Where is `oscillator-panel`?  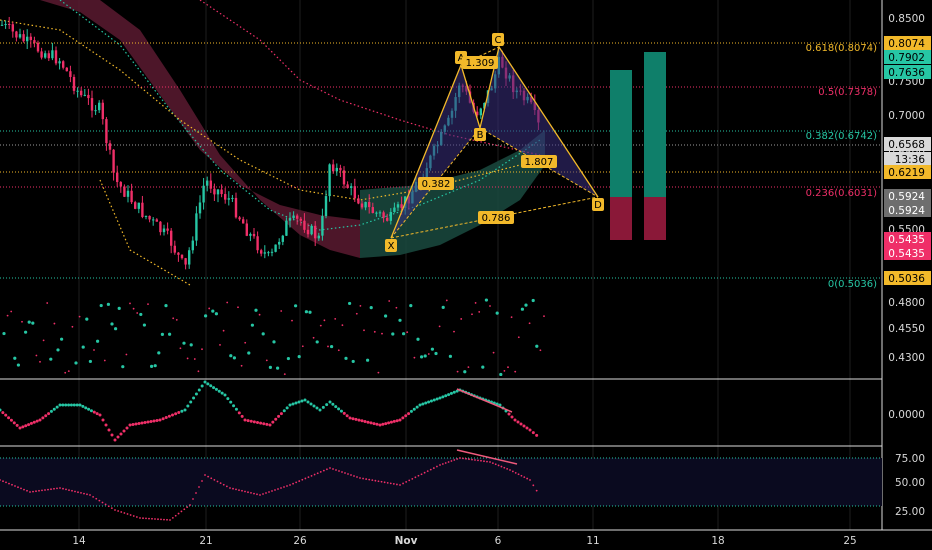 oscillator-panel is located at coordinates (269, 411).